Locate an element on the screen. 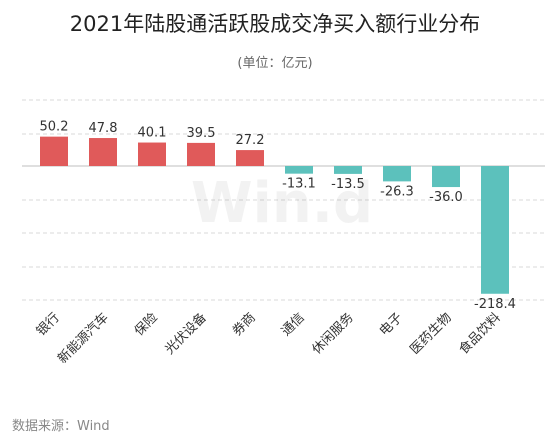 This screenshot has width=550, height=446. category-label: 休闲服务 is located at coordinates (333, 334).